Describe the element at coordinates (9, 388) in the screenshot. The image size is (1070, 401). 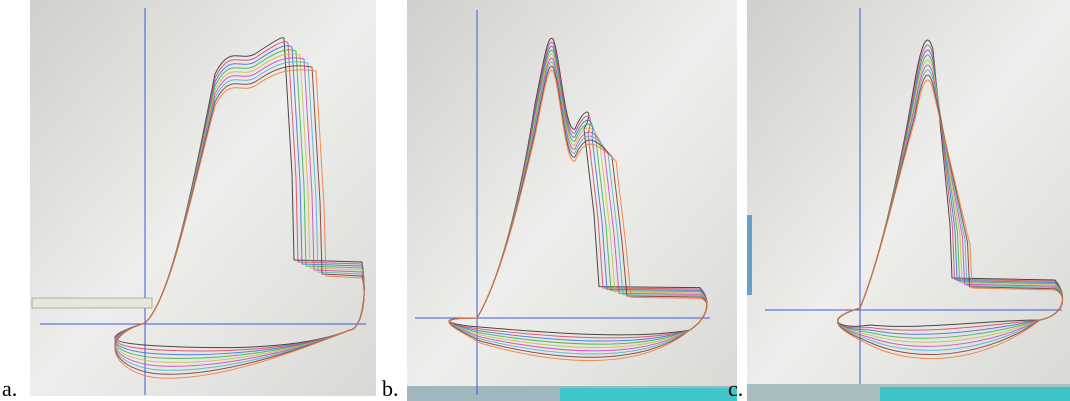
I see `panel-label: a.` at that location.